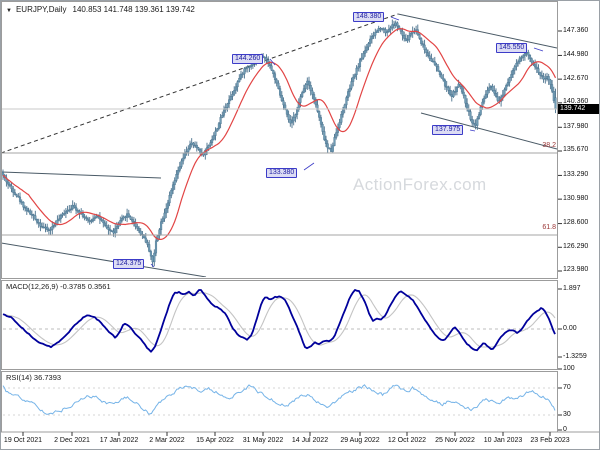  Describe the element at coordinates (360, 440) in the screenshot. I see `date-label: 29 Aug 2022` at that location.